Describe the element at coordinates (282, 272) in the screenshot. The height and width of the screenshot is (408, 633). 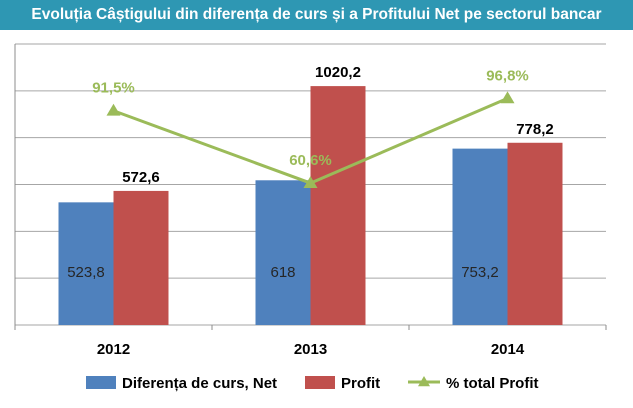
I see `data-label-diferenta: 618` at that location.